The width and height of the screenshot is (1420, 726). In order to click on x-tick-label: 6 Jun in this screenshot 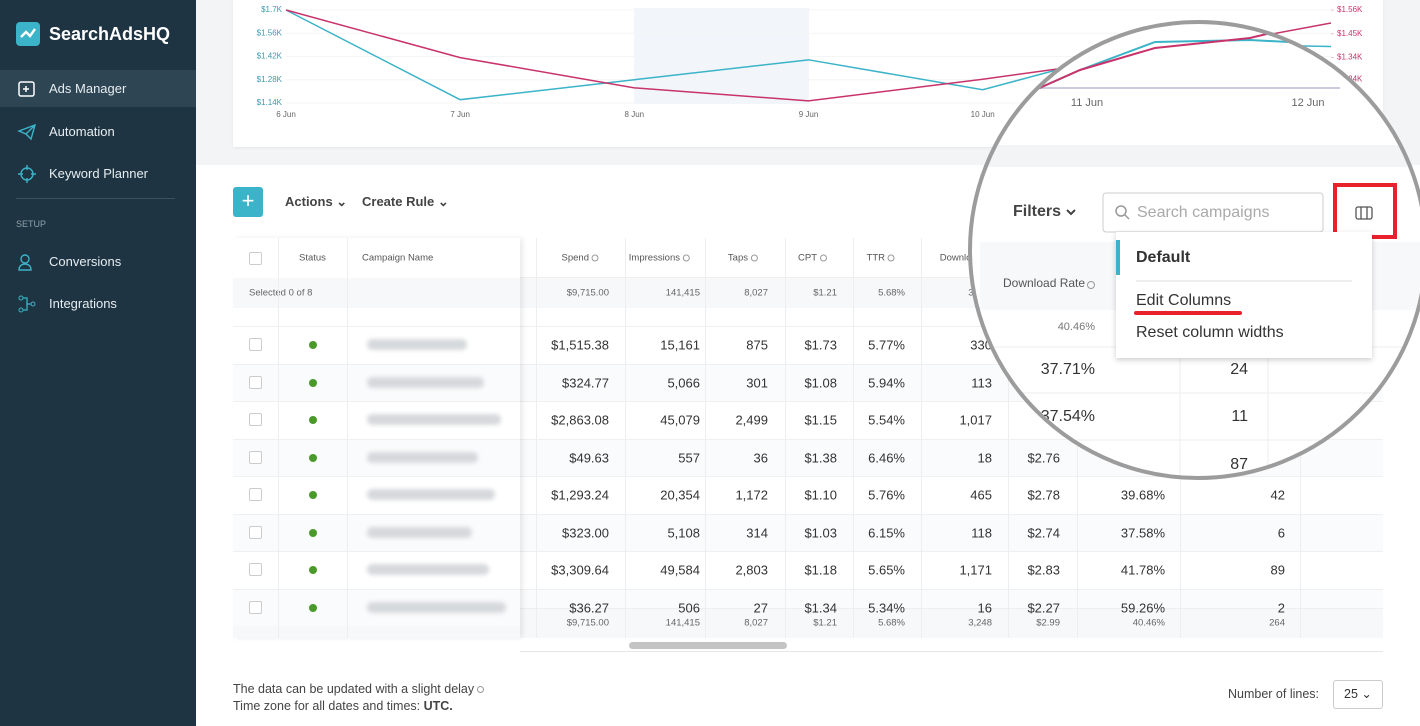, I will do `click(286, 114)`.